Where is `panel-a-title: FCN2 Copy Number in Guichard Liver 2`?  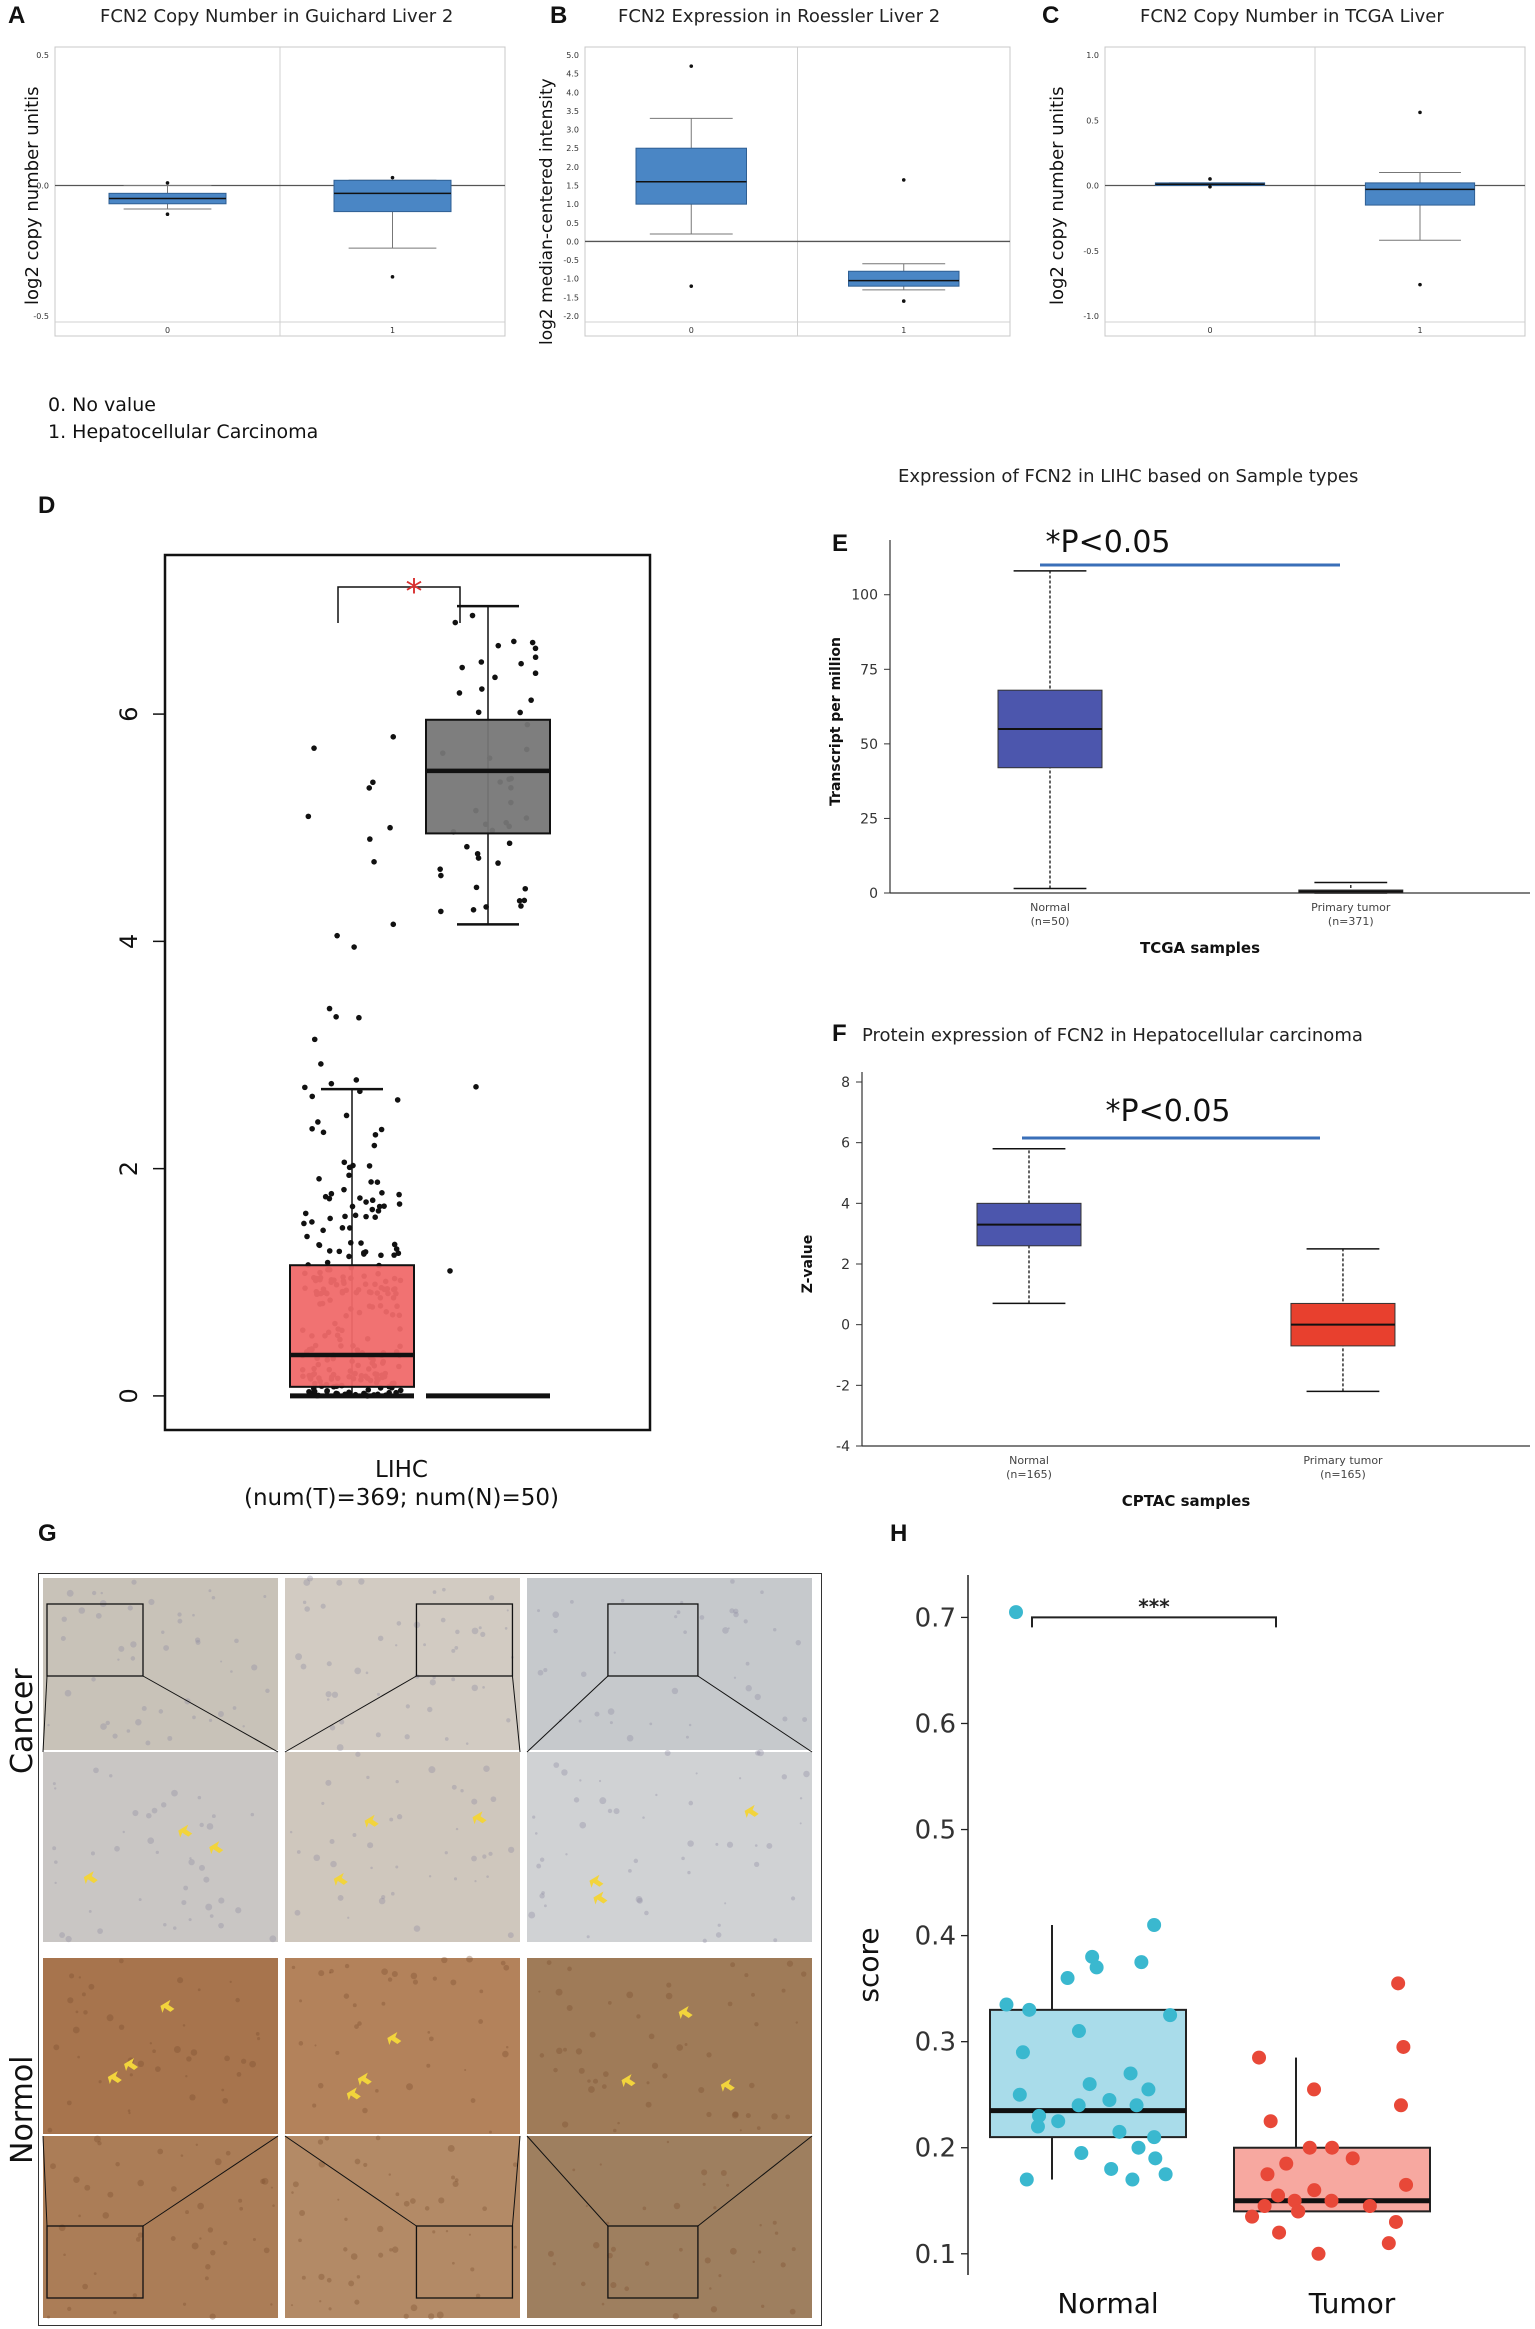
panel-a-title: FCN2 Copy Number in Guichard Liver 2 is located at coordinates (277, 16).